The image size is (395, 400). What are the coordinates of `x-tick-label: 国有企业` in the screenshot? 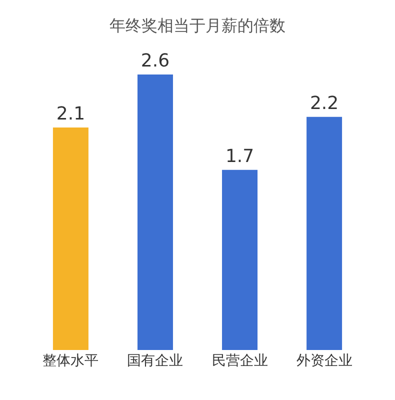 It's located at (155, 361).